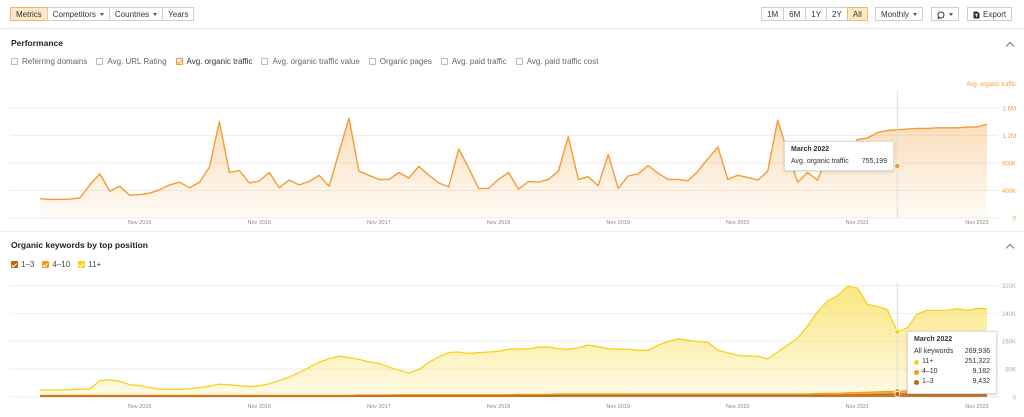  I want to click on y-tick-label: 400K, so click(1009, 192).